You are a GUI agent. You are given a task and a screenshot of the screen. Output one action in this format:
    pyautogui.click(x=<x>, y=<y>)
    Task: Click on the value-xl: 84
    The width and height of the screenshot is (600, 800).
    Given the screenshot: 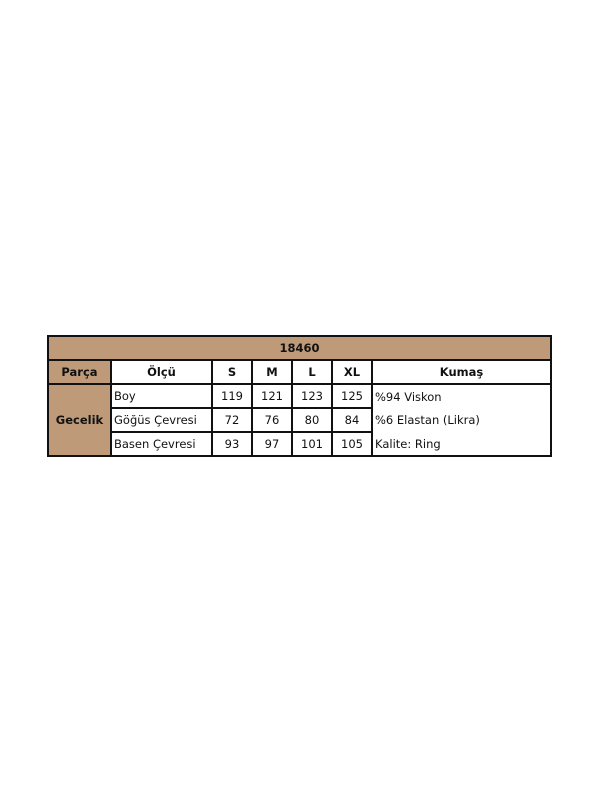 What is the action you would take?
    pyautogui.click(x=352, y=420)
    